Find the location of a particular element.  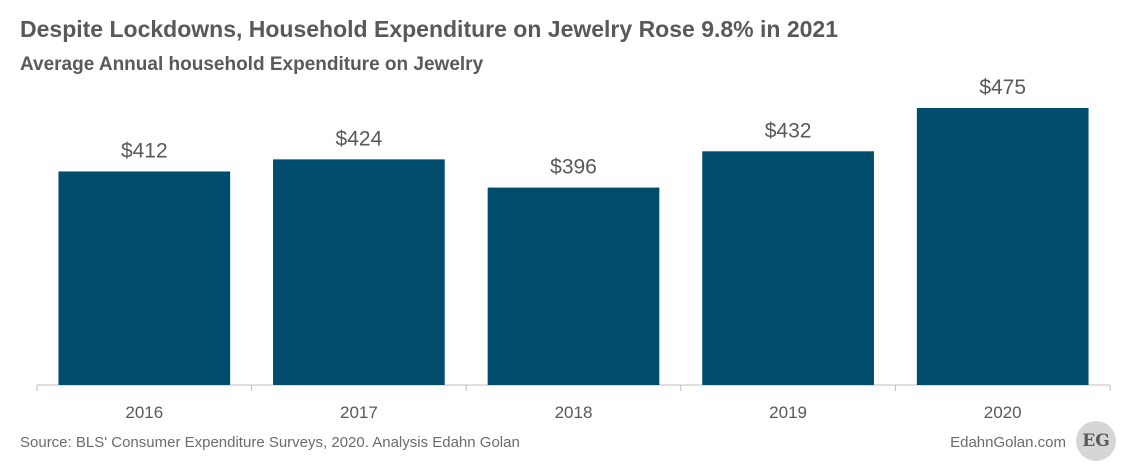

x-tick-label-2019: 2019 is located at coordinates (788, 412).